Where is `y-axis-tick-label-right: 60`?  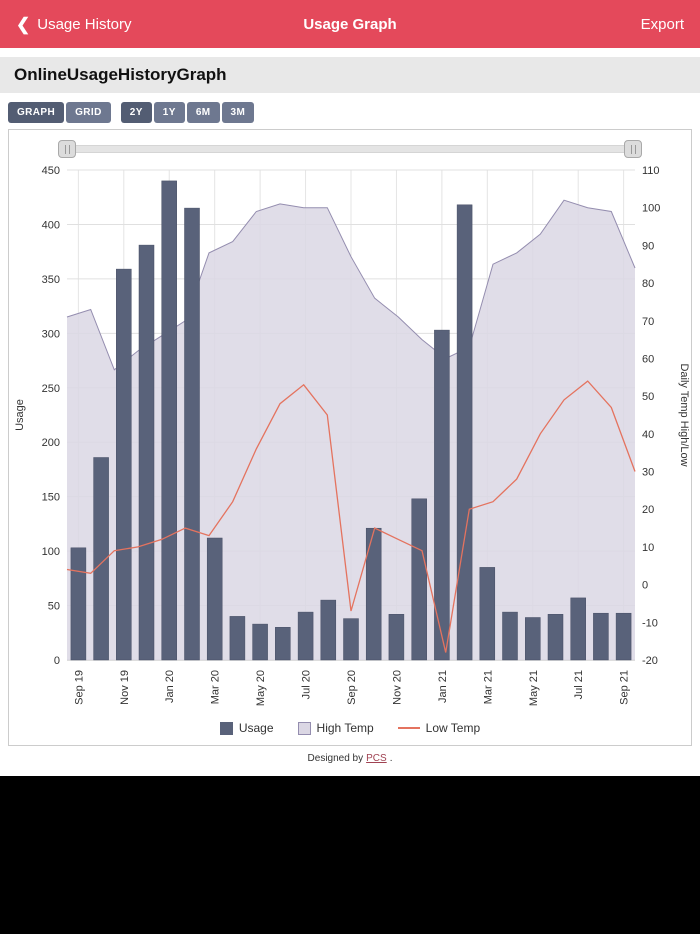 y-axis-tick-label-right: 60 is located at coordinates (648, 359).